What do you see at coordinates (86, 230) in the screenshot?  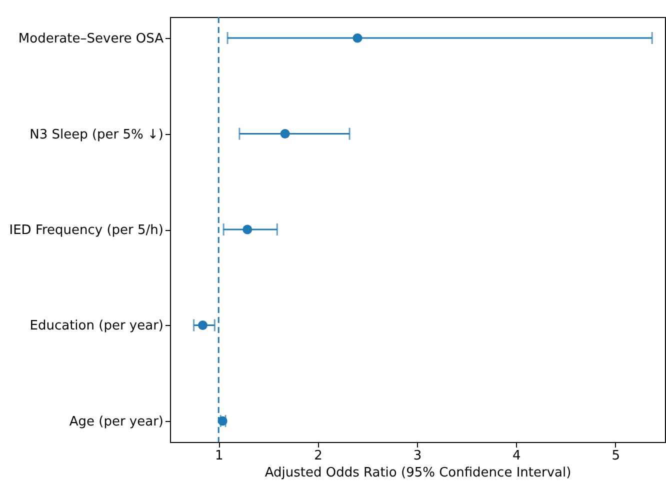 I see `y-tick-label: IED Frequency (per 5/h)` at bounding box center [86, 230].